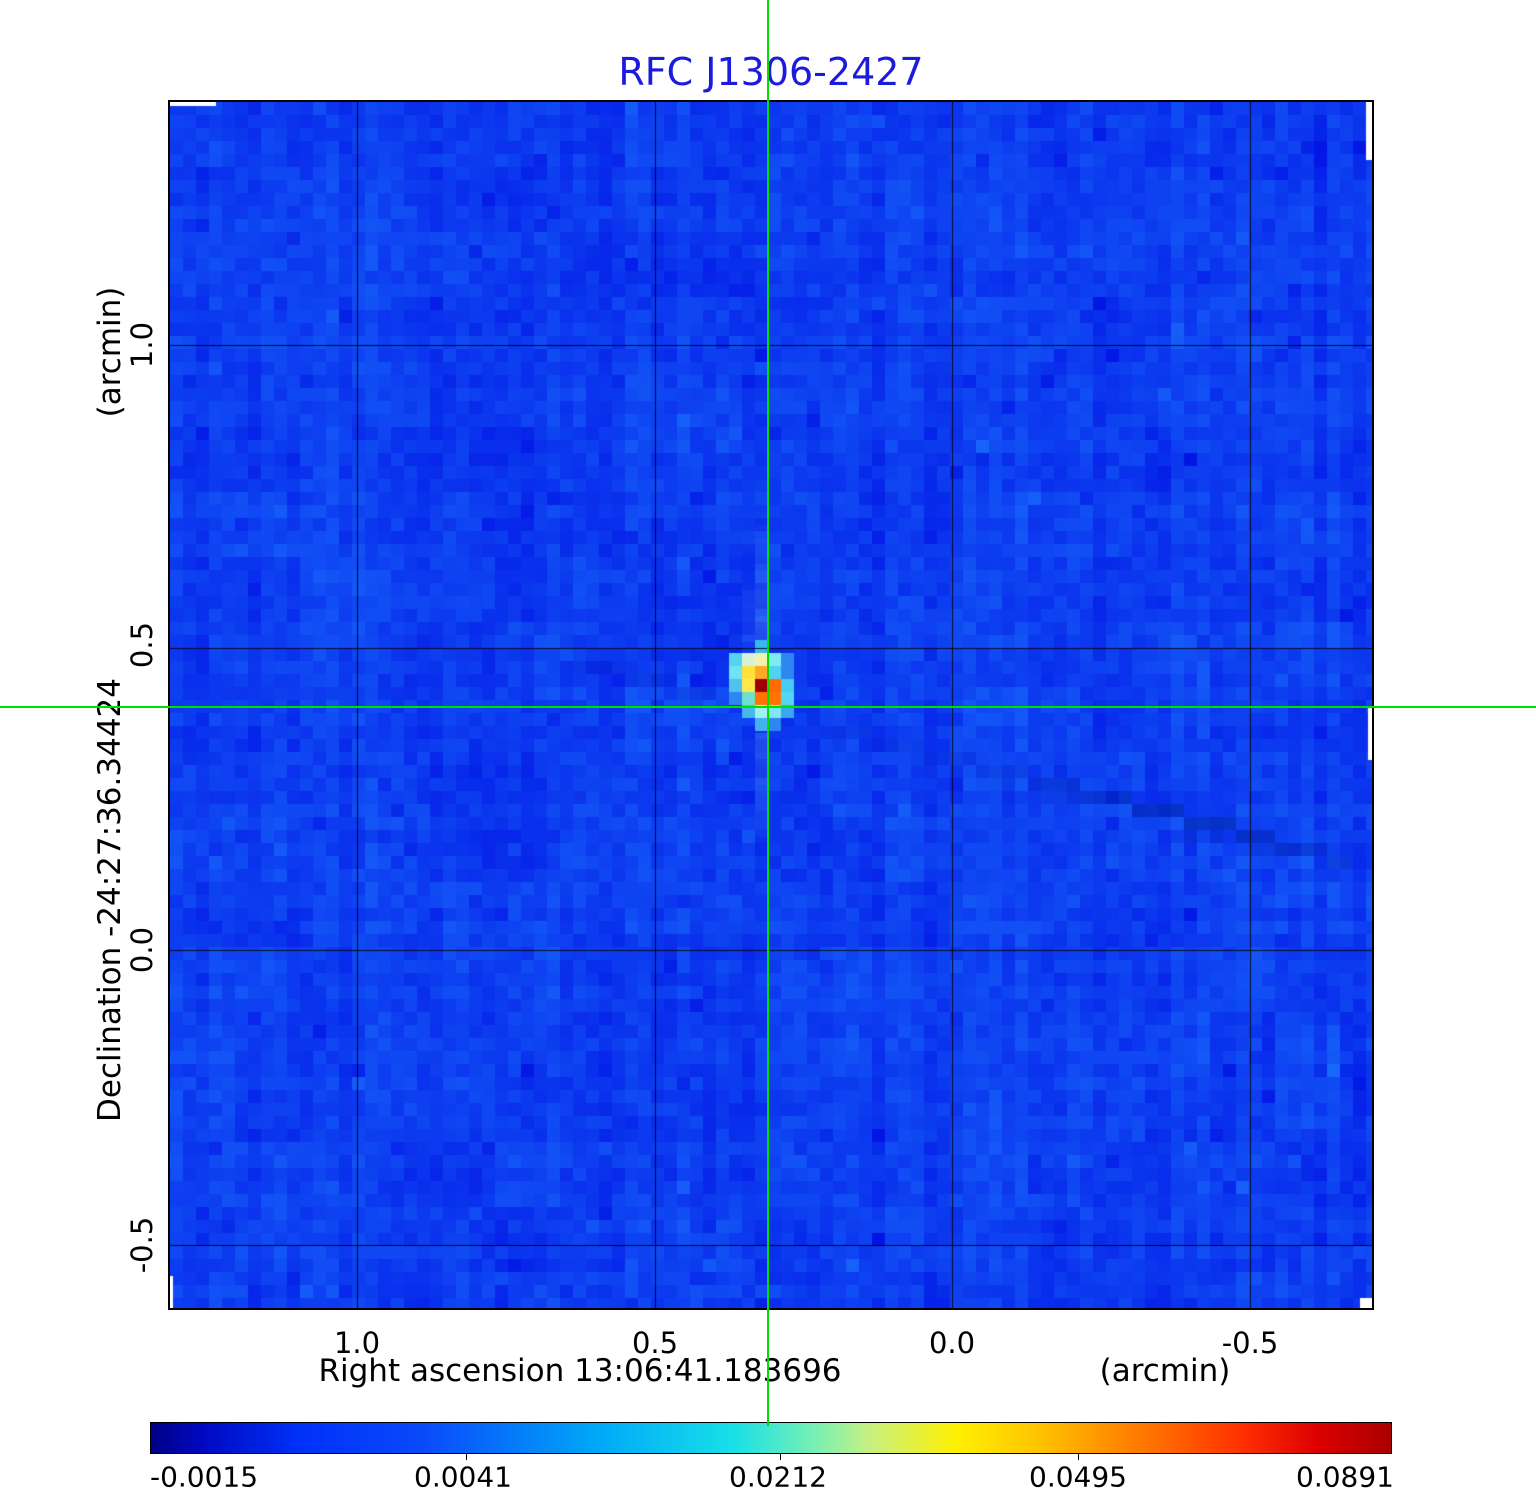 The image size is (1536, 1511). Describe the element at coordinates (142, 645) in the screenshot. I see `y-tick-label: 0.5` at that location.